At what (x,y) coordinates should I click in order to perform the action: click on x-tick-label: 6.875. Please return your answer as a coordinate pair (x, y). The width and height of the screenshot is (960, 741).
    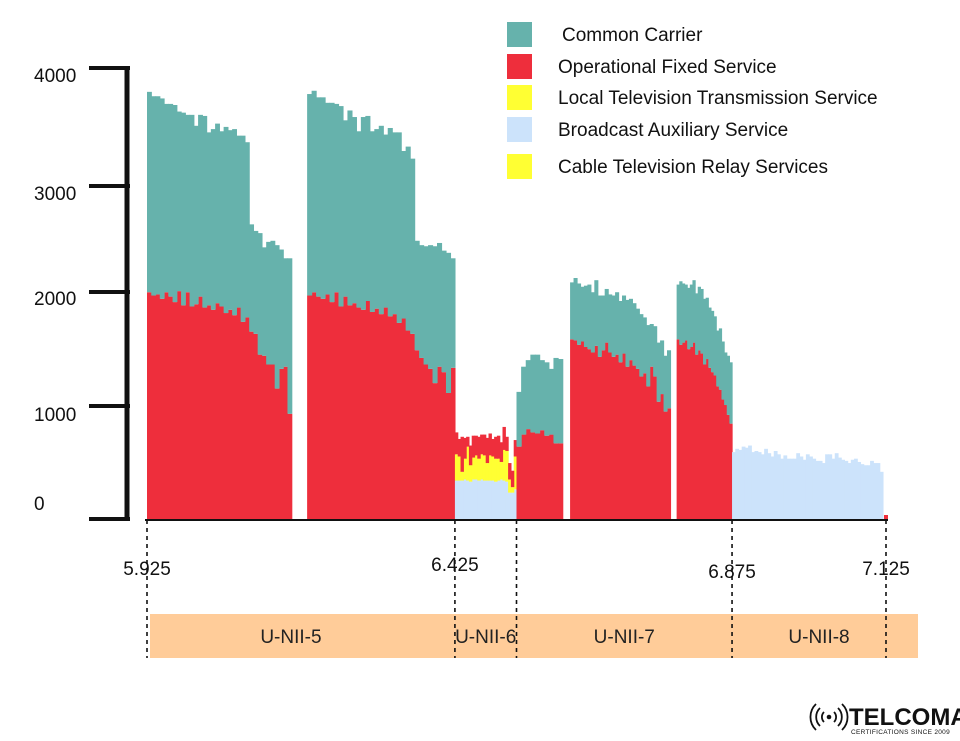
    Looking at the image, I should click on (732, 572).